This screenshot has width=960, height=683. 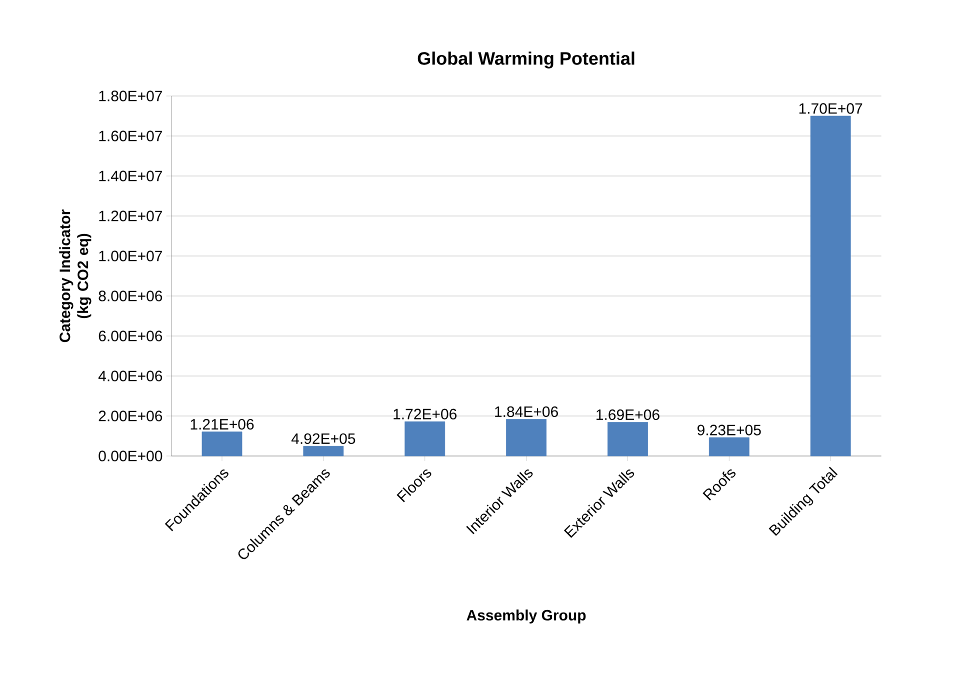 What do you see at coordinates (323, 438) in the screenshot?
I see `data-label: 4.92E+05` at bounding box center [323, 438].